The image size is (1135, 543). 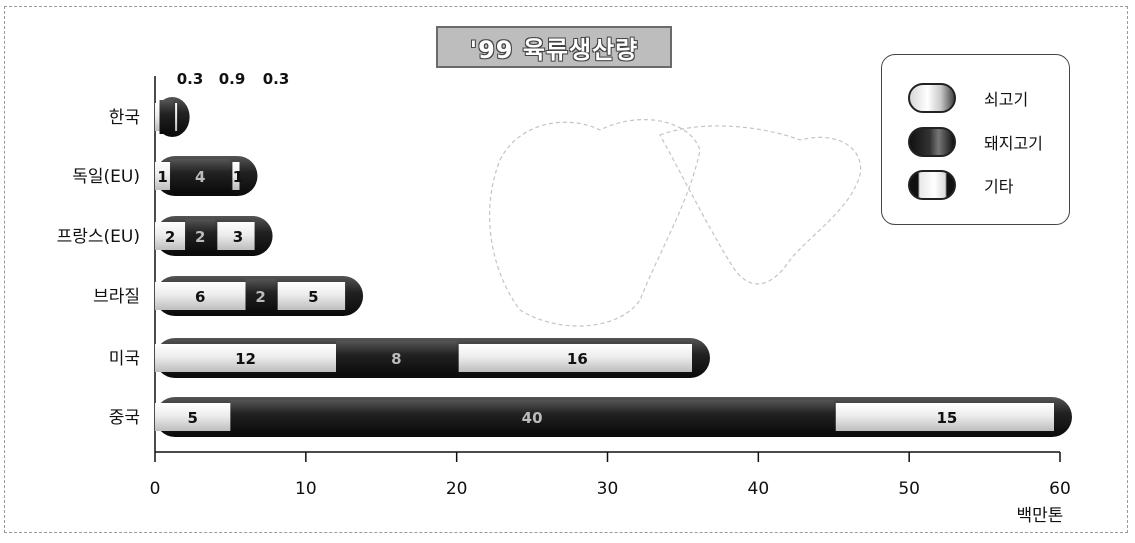 I want to click on legend-item-other: 기타, so click(x=960, y=185).